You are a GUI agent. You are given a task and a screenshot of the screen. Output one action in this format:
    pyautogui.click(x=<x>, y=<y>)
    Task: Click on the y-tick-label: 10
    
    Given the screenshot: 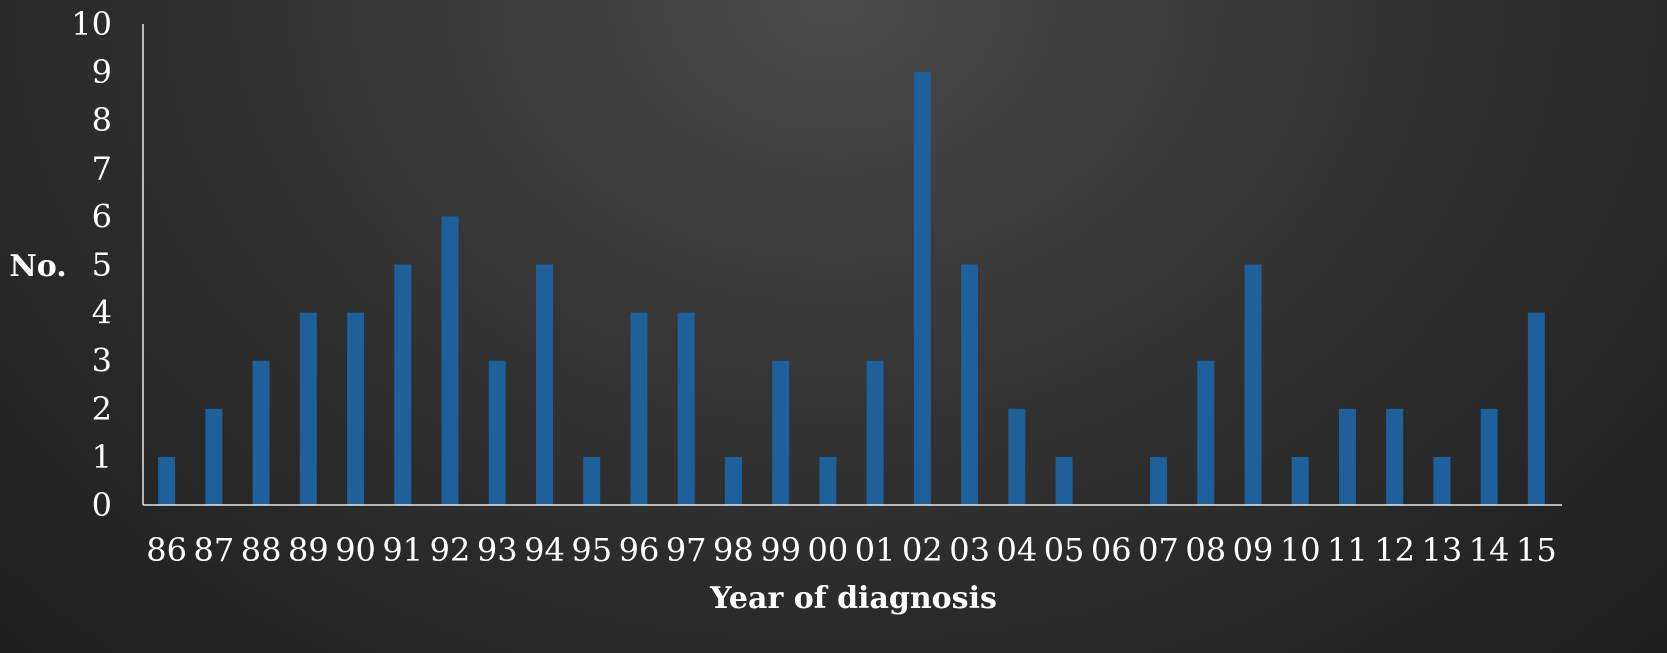 What is the action you would take?
    pyautogui.click(x=91, y=24)
    